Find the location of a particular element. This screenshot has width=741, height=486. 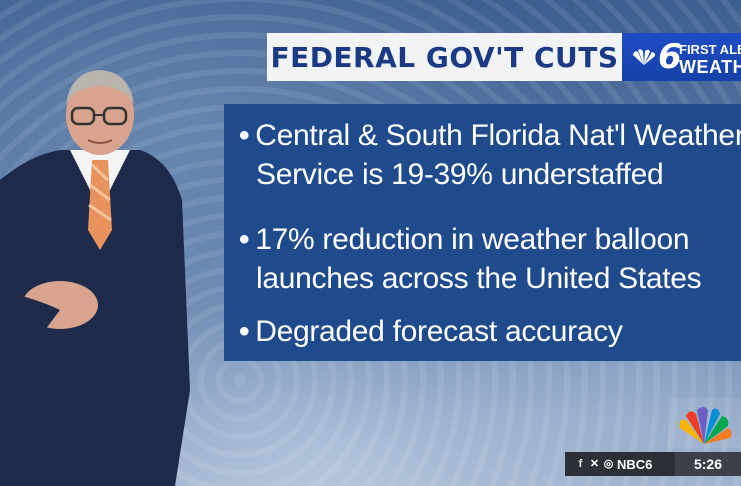

bullet-item: • Degraded forecast accuracy is located at coordinates (431, 331).